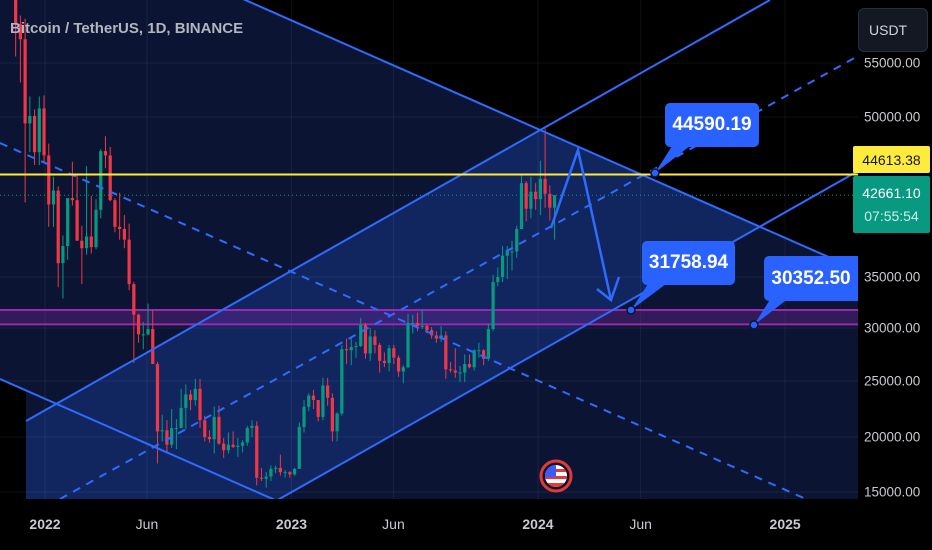 This screenshot has height=550, width=932. I want to click on price-callout: 44590.19, so click(712, 125).